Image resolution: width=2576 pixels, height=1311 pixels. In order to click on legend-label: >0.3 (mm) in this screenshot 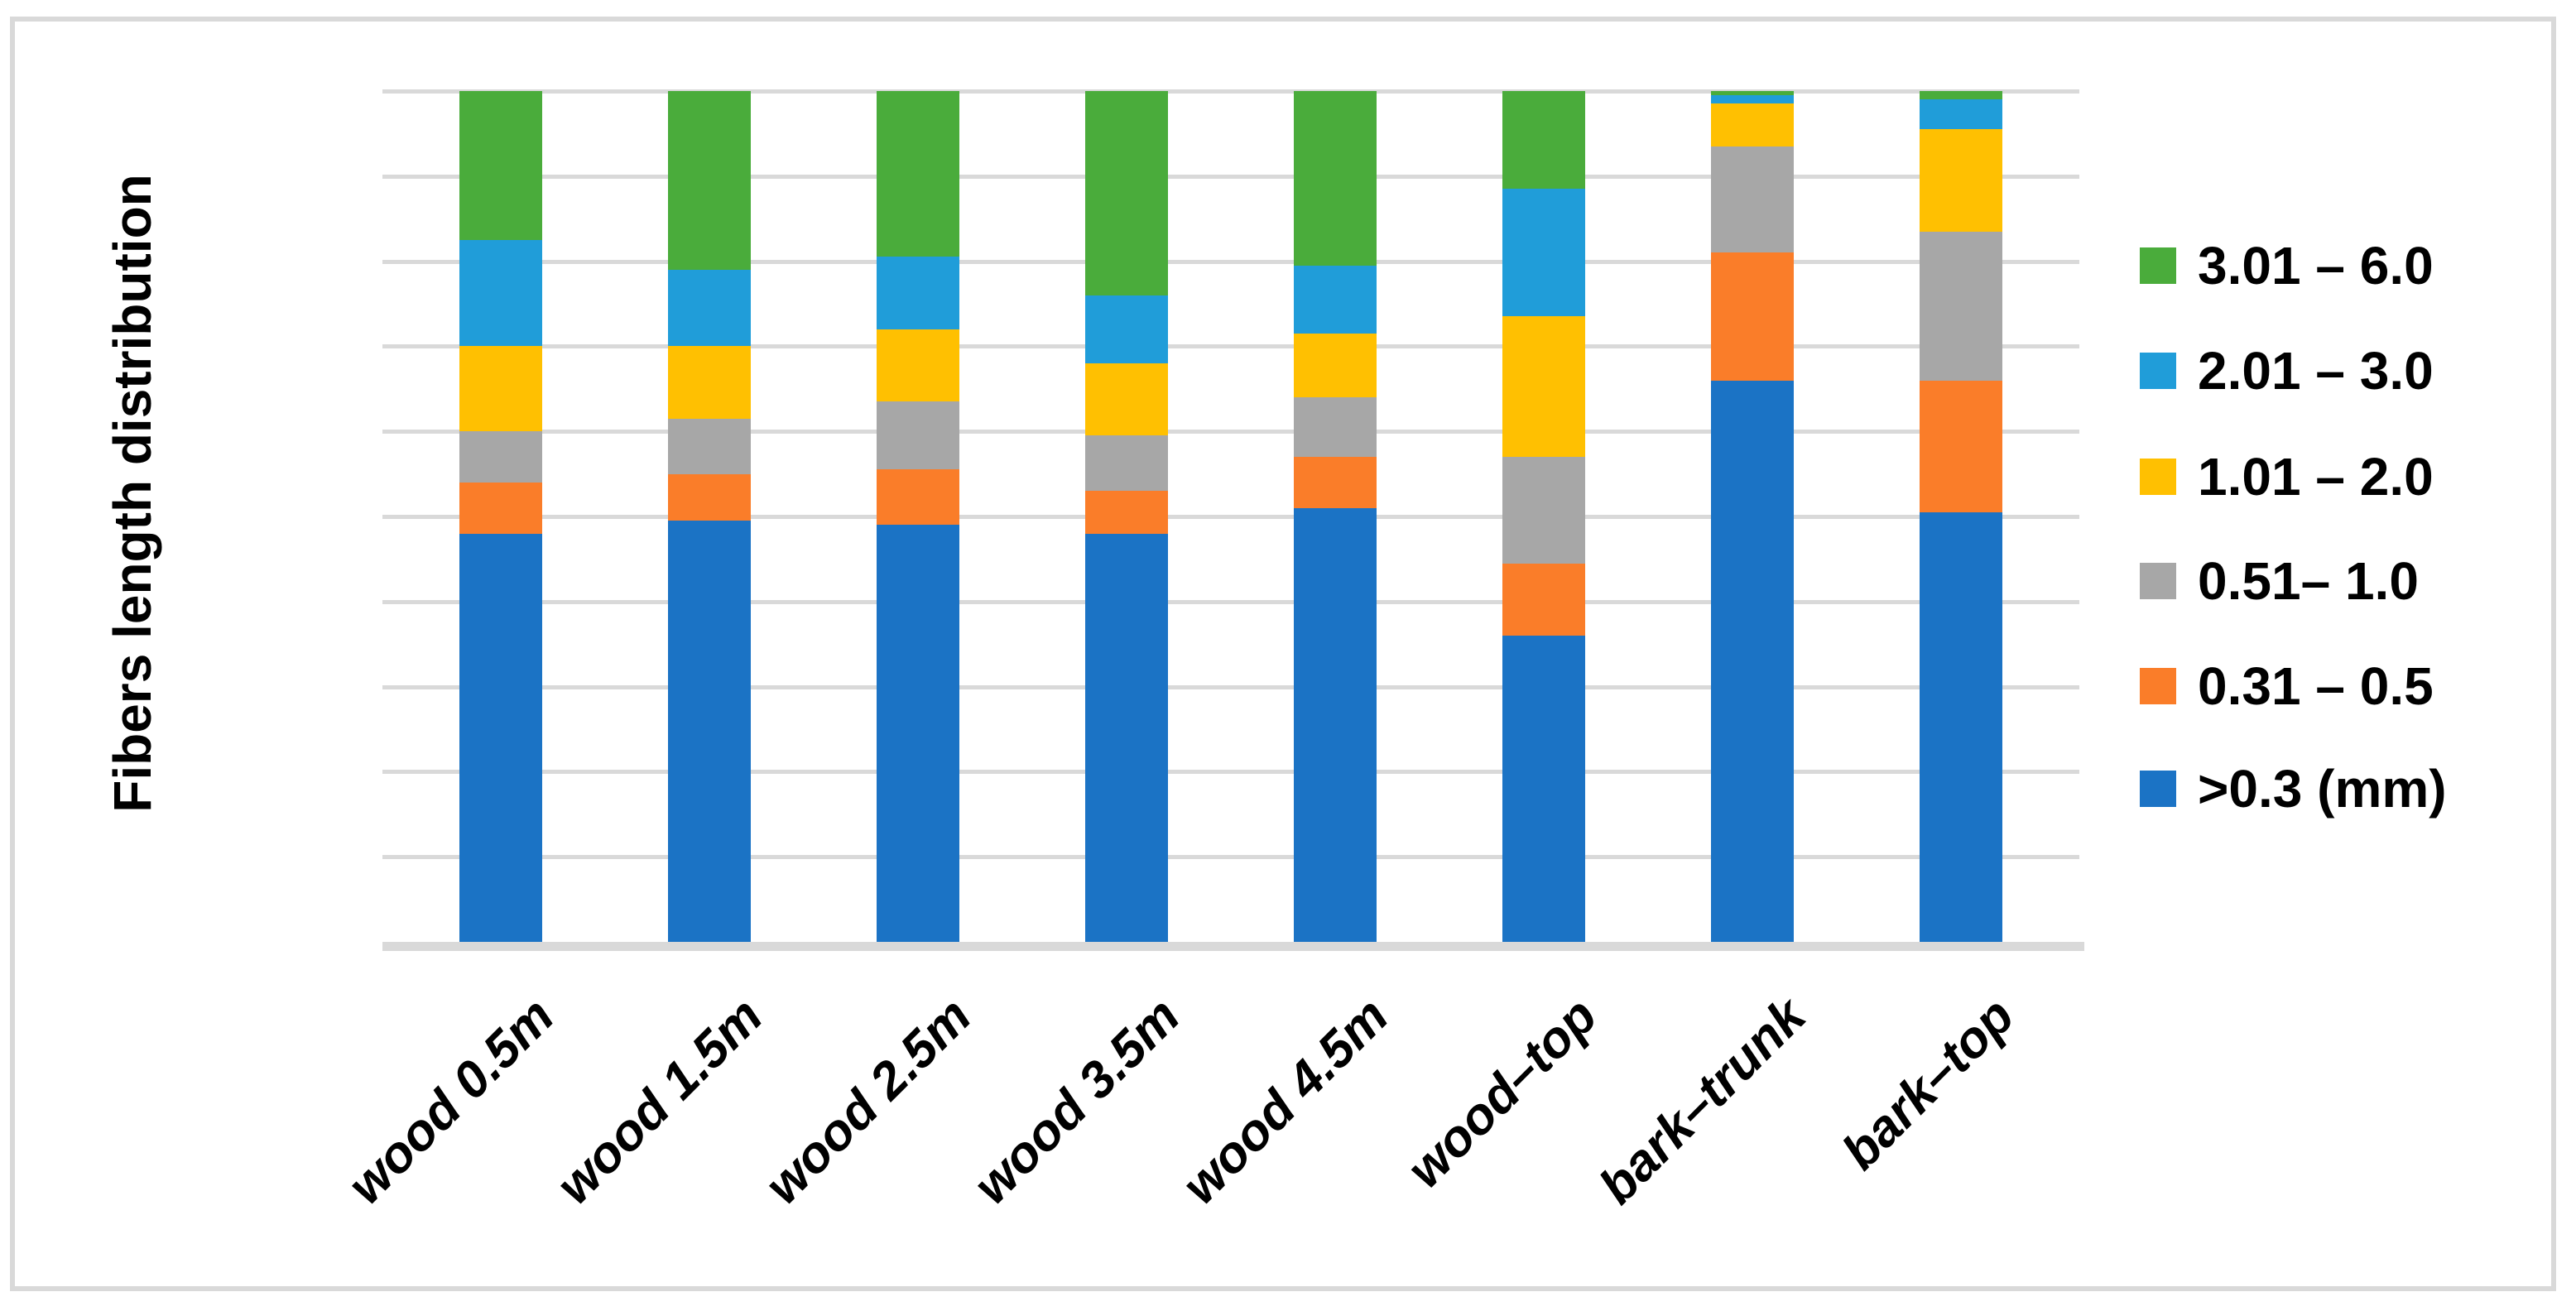, I will do `click(2322, 789)`.